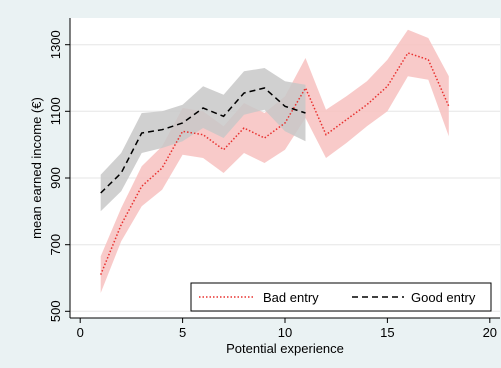 This screenshot has height=368, width=501. I want to click on x-tick-label: 10, so click(285, 332).